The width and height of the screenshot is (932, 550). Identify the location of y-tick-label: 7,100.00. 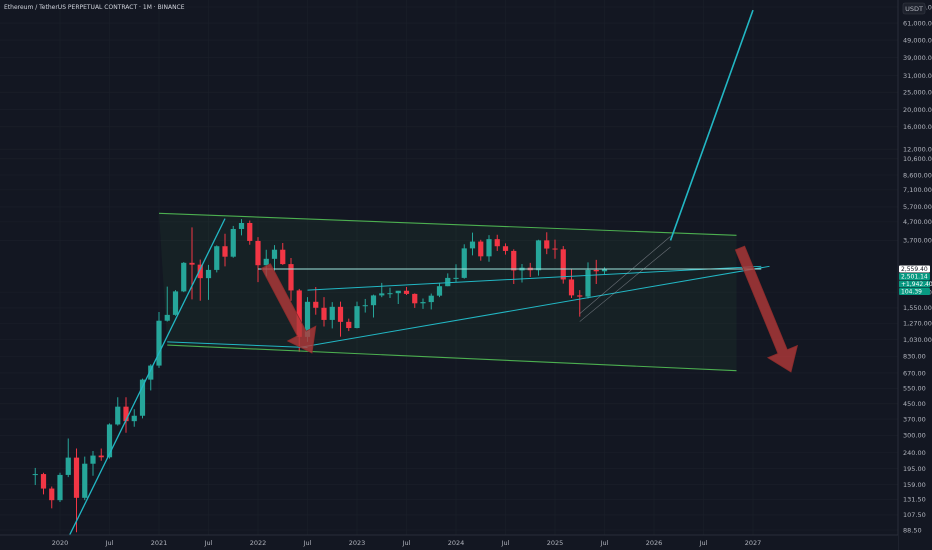
(917, 190).